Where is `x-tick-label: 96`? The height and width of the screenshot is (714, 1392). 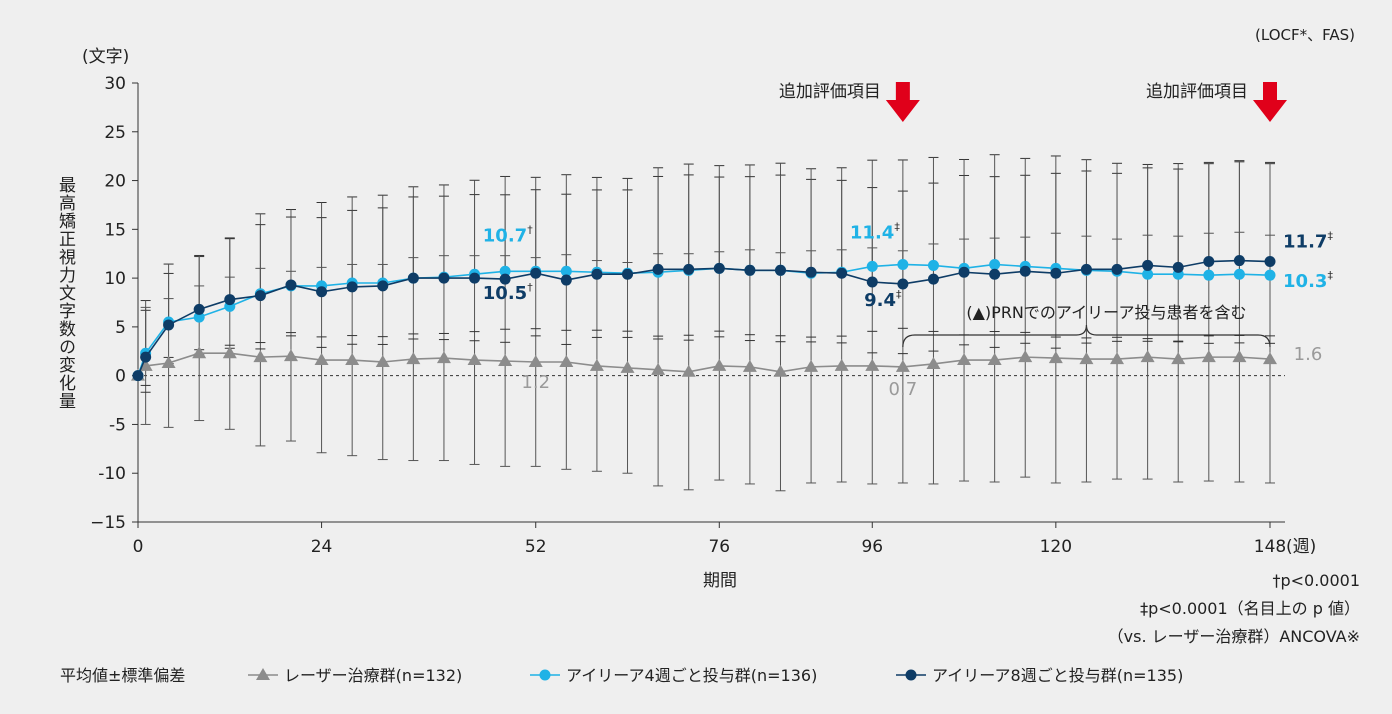
x-tick-label: 96 is located at coordinates (872, 547).